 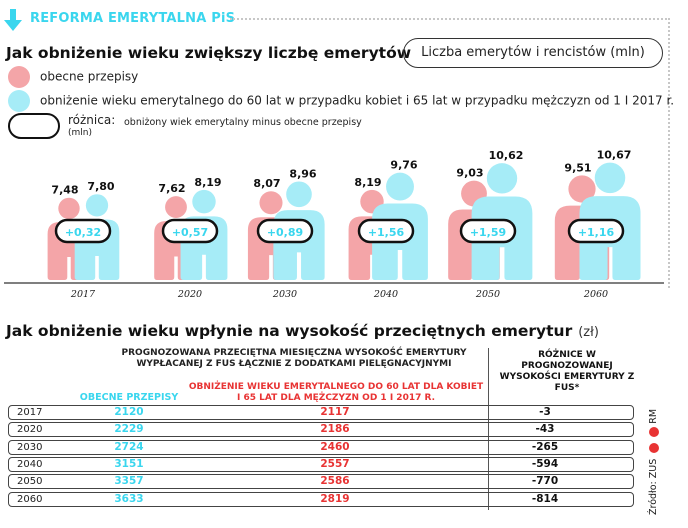 What do you see at coordinates (577, 167) in the screenshot?
I see `data-label-current: 9,51` at bounding box center [577, 167].